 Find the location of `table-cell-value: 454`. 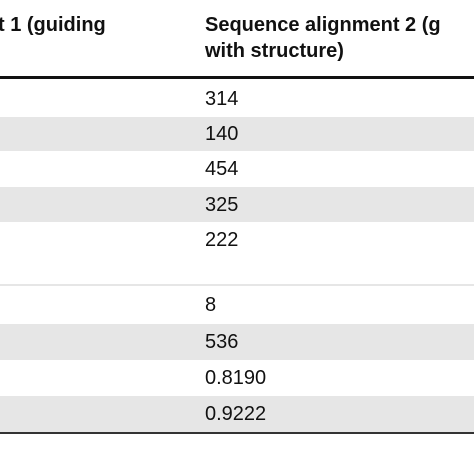

table-cell-value: 454 is located at coordinates (221, 169).